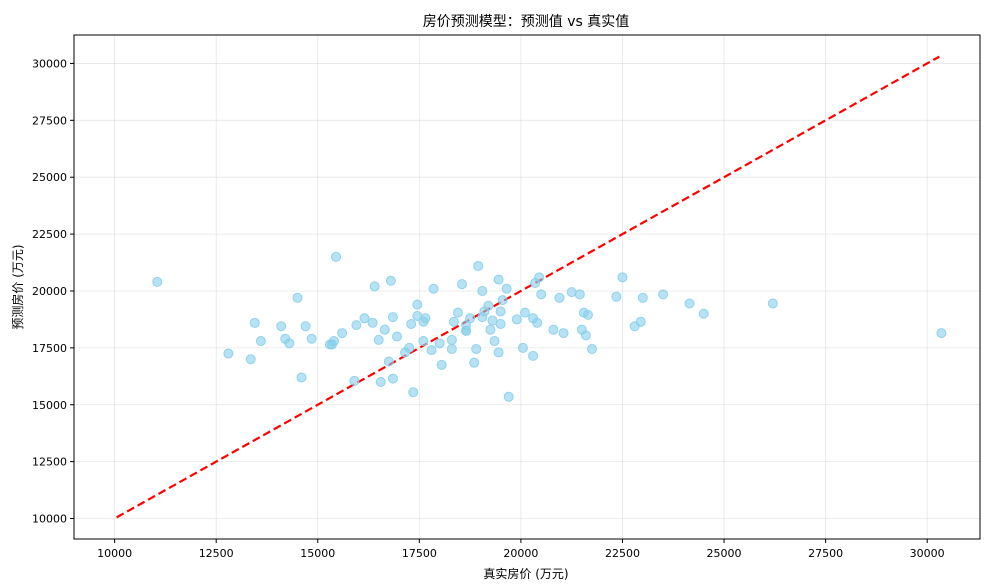  Describe the element at coordinates (622, 553) in the screenshot. I see `x-tick-label-5: 22500` at that location.